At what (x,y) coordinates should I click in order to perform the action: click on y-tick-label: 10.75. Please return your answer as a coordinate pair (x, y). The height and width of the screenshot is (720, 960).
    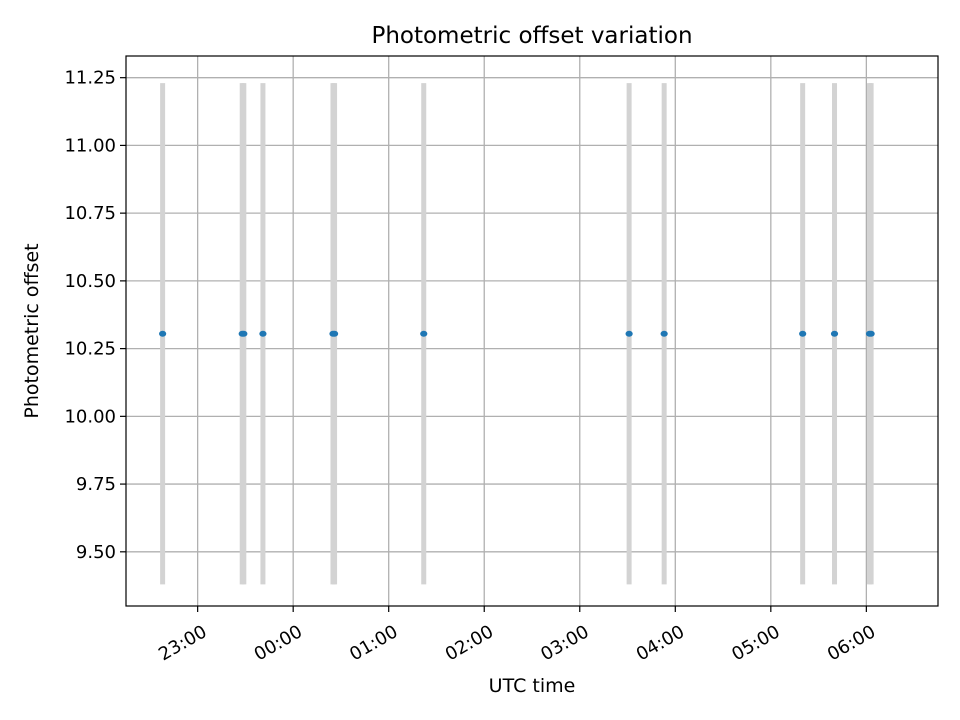
    Looking at the image, I should click on (90, 213).